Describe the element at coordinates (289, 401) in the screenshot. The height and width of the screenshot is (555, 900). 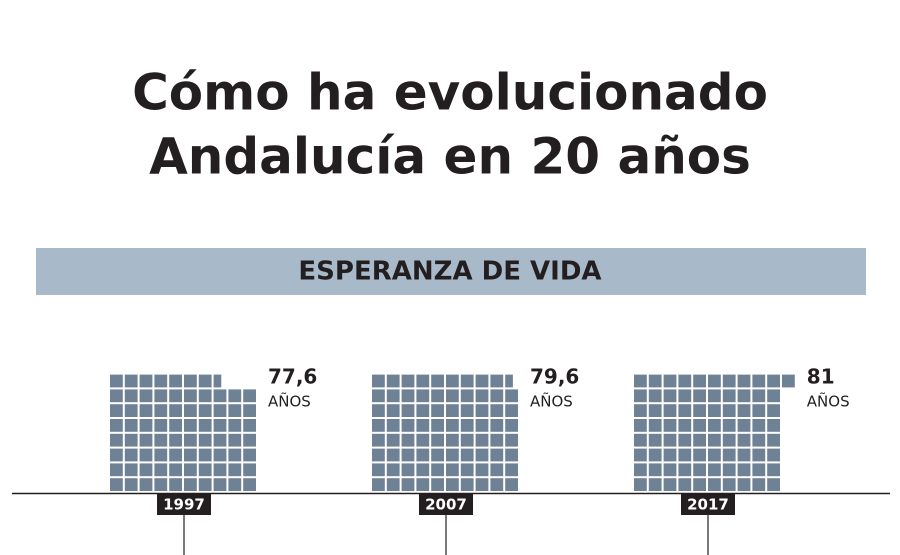
I see `unit-label: AÑOS` at that location.